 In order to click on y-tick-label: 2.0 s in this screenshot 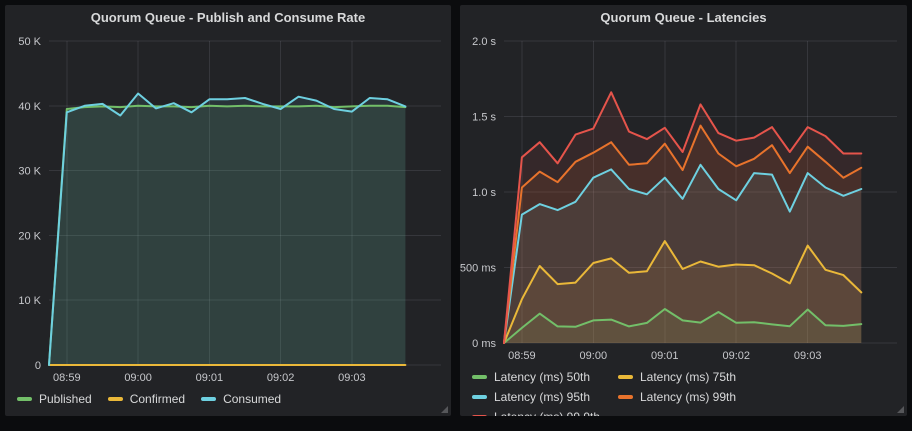, I will do `click(484, 42)`.